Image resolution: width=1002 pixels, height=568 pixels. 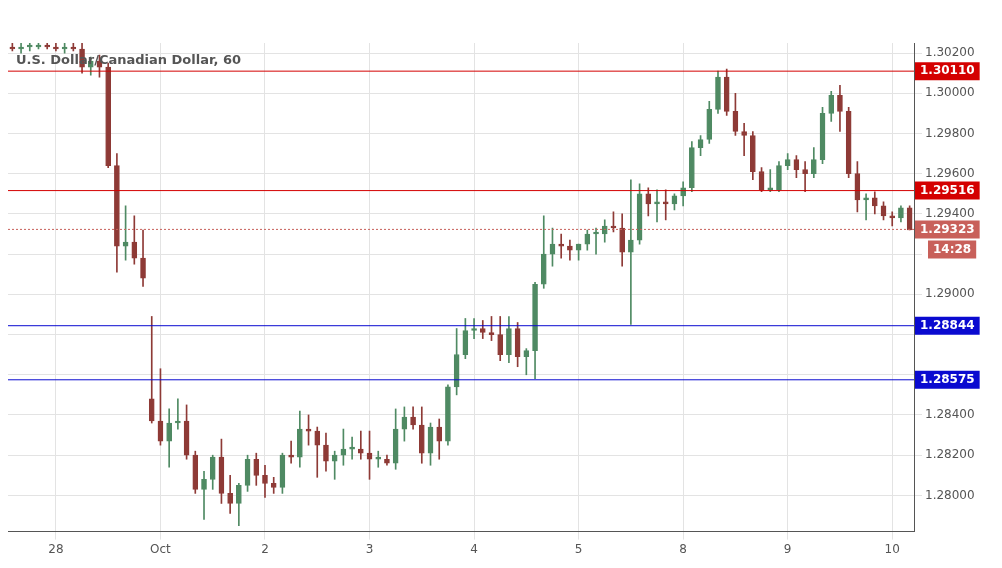 I want to click on x-tick-label: 9, so click(x=787, y=548).